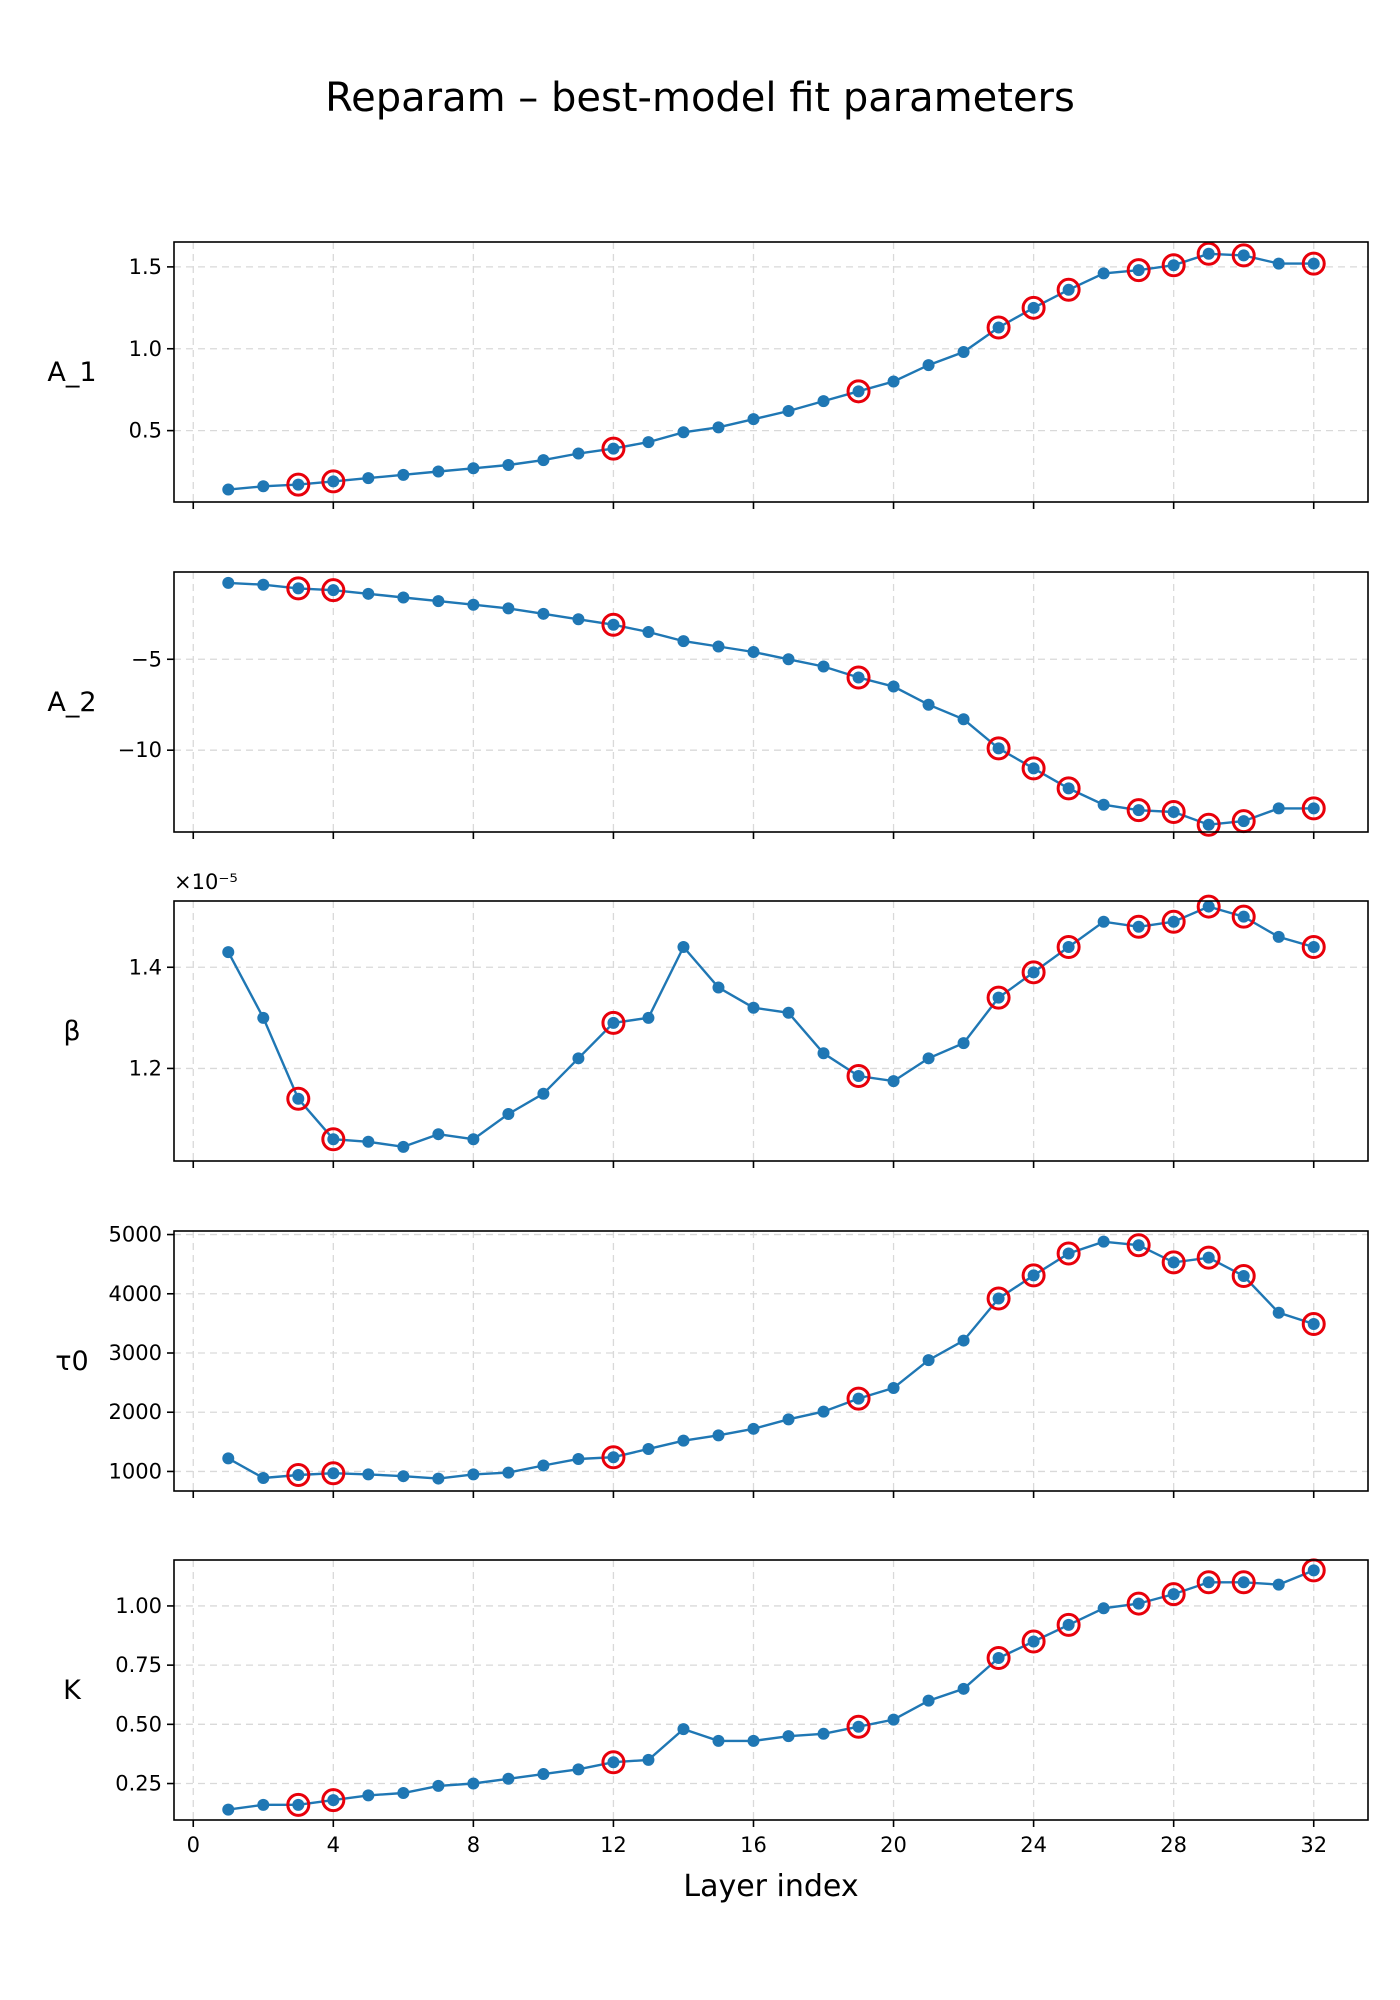 The height and width of the screenshot is (2000, 1400). I want to click on subplot-2: −5 −10 A_2, so click(708, 705).